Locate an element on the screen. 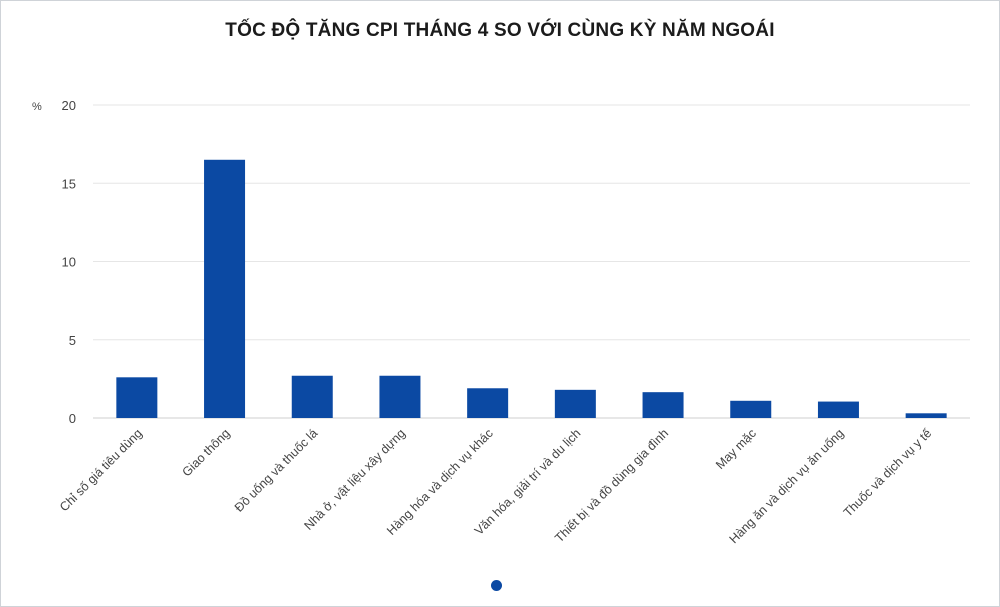 This screenshot has height=607, width=1000. category-label-9: Thuốc và dịch vụ y tế is located at coordinates (887, 472).